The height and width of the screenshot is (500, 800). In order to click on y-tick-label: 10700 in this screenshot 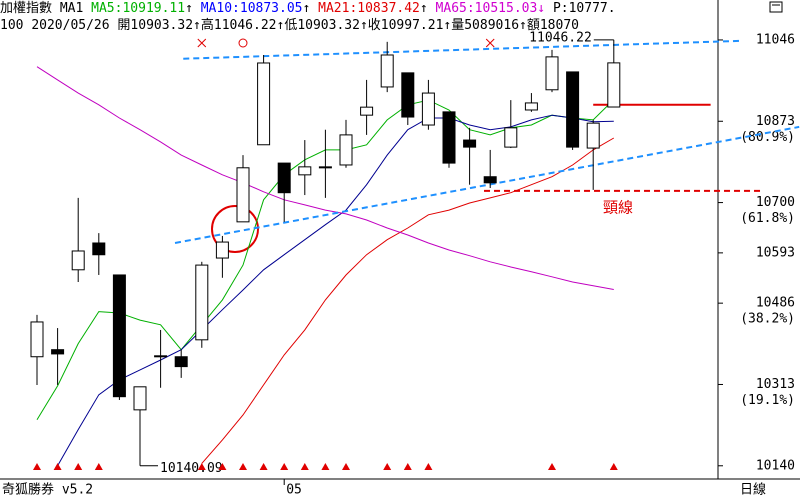, I will do `click(775, 202)`.